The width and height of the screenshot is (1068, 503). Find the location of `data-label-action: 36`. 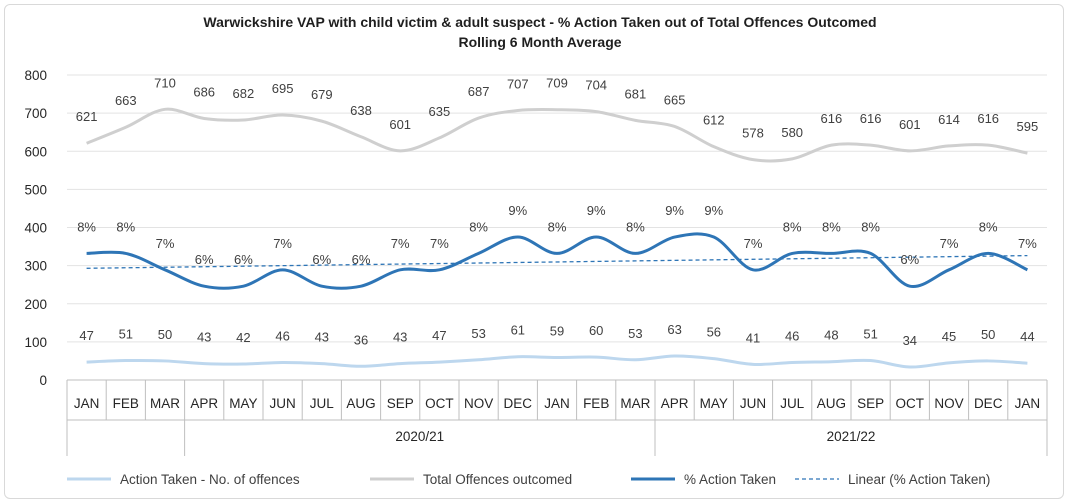

data-label-action: 36 is located at coordinates (361, 339).